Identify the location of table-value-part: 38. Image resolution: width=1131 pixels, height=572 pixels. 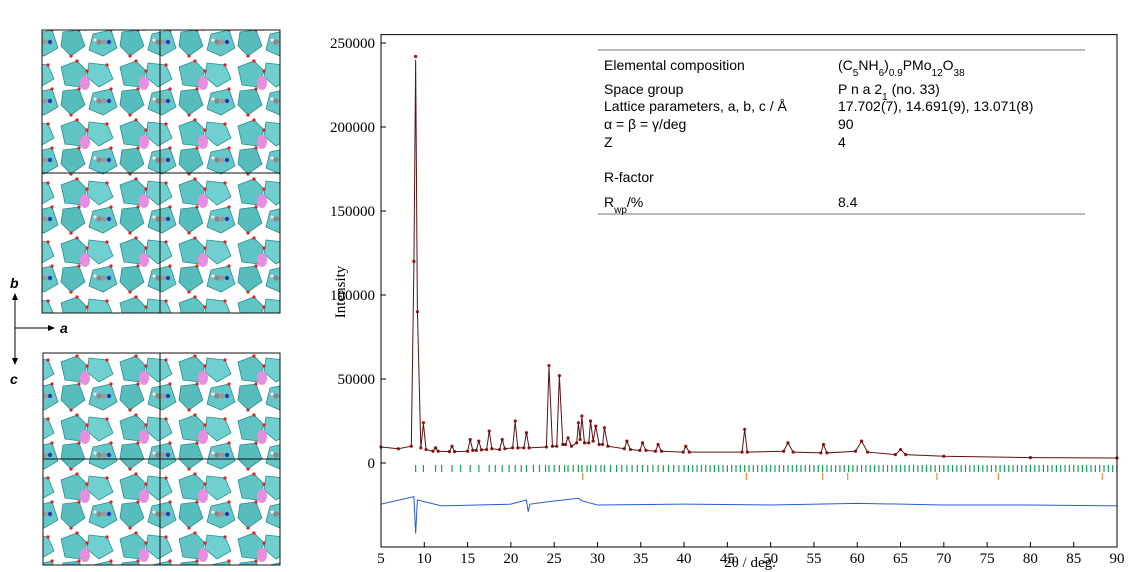
(960, 73).